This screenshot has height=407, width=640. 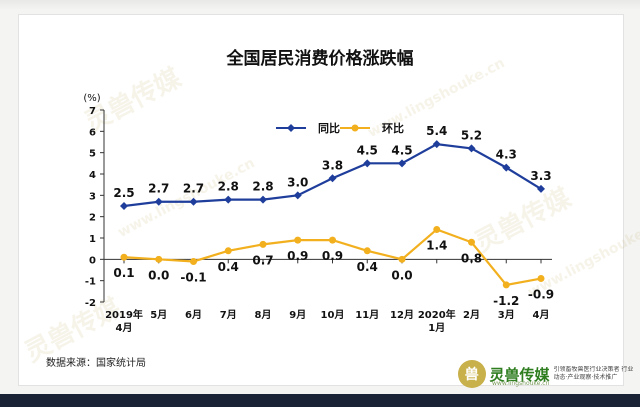 What do you see at coordinates (297, 182) in the screenshot?
I see `yoy-data-label: 3.0` at bounding box center [297, 182].